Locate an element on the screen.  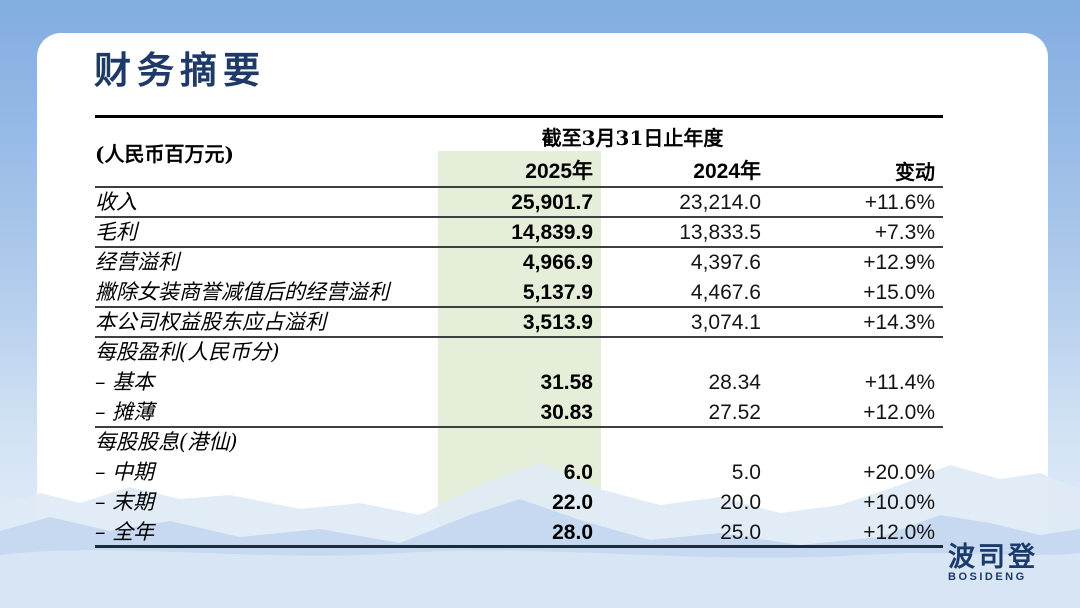
value-2024: 13,833.5 is located at coordinates (720, 232).